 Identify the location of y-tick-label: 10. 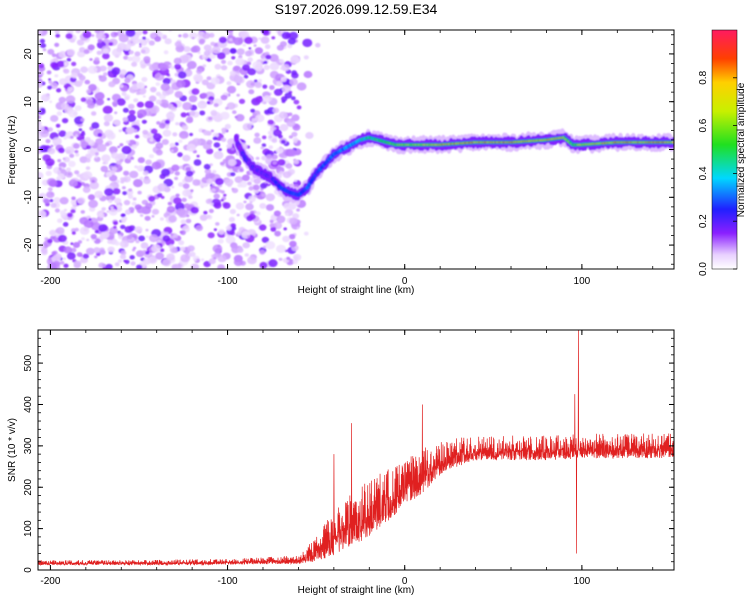
(28, 102).